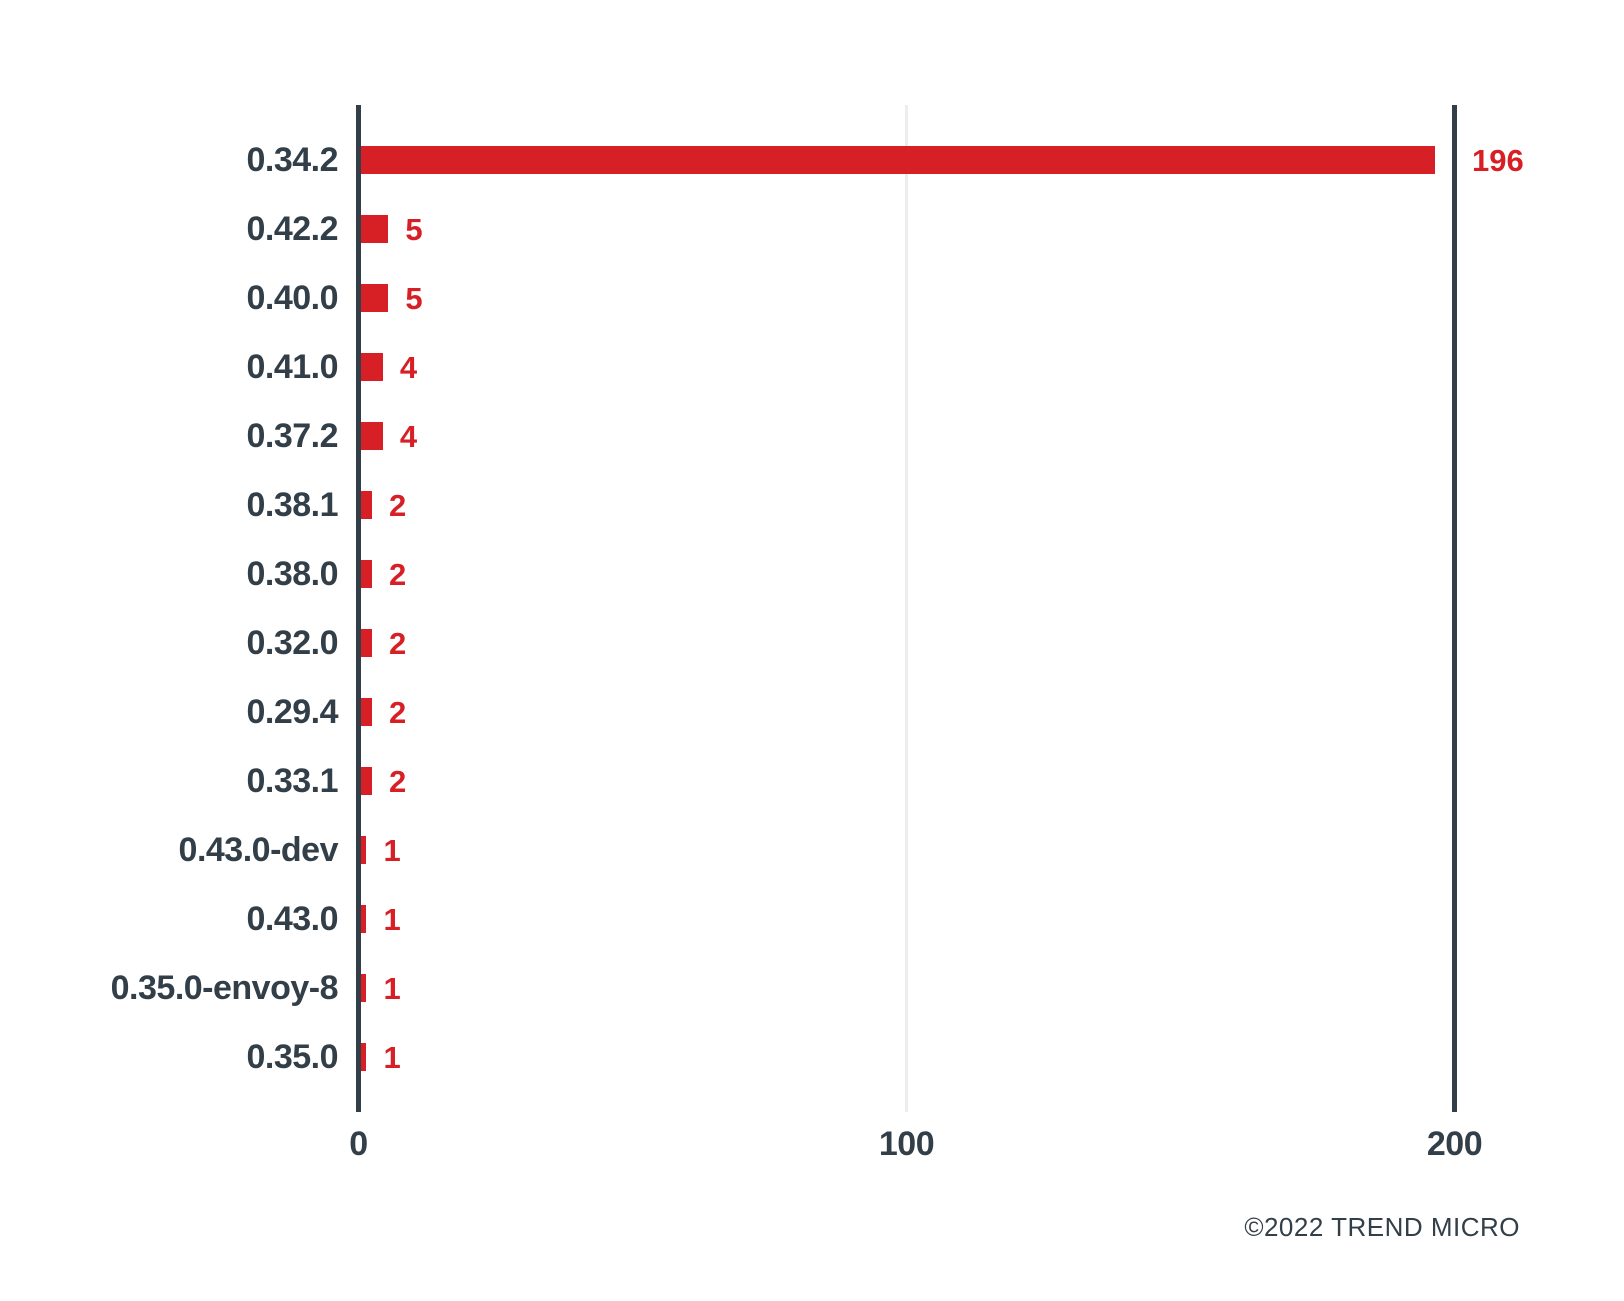 The image size is (1624, 1301). What do you see at coordinates (224, 987) in the screenshot?
I see `category-label: 0.35.0-envoy-8` at bounding box center [224, 987].